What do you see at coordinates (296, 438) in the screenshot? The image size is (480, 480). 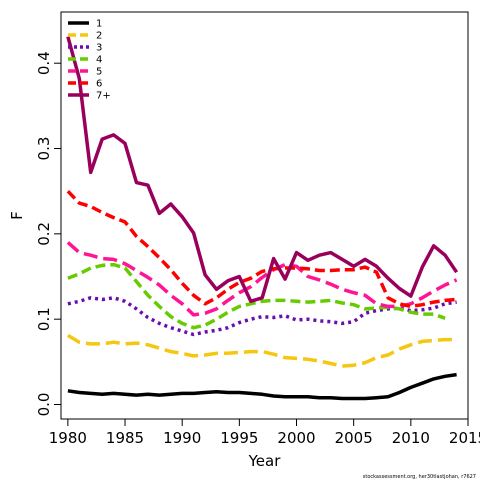 I see `x-tick-label: 2000` at bounding box center [296, 438].